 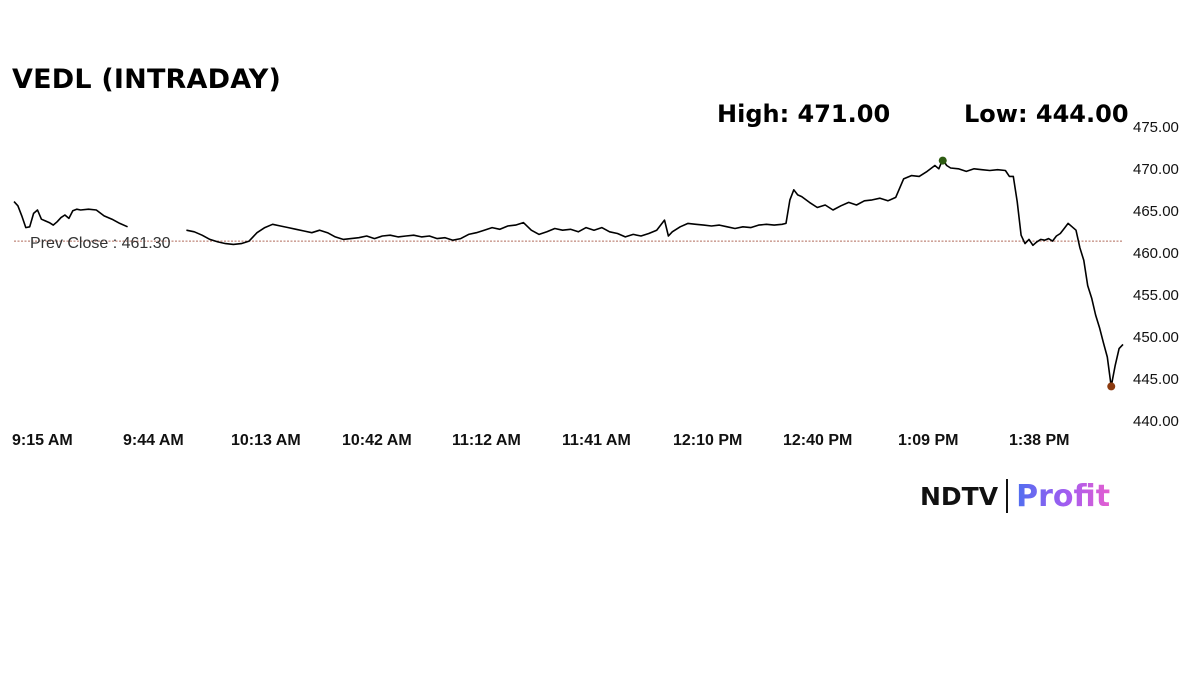 What do you see at coordinates (1156, 421) in the screenshot?
I see `y-tick-label: 440.00` at bounding box center [1156, 421].